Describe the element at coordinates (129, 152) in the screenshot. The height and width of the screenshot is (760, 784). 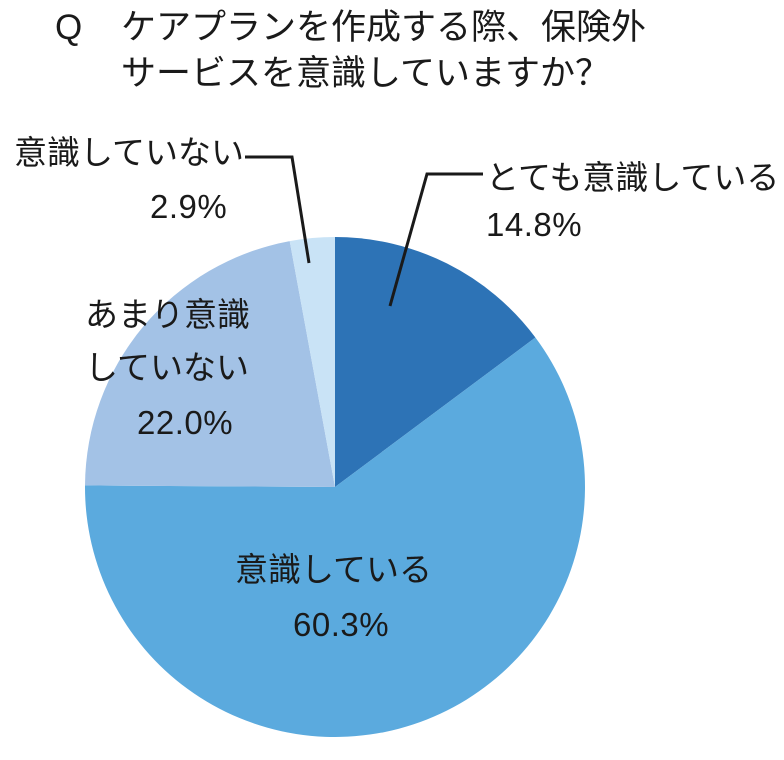
I see `callout-label-not-aware: 意識していない` at that location.